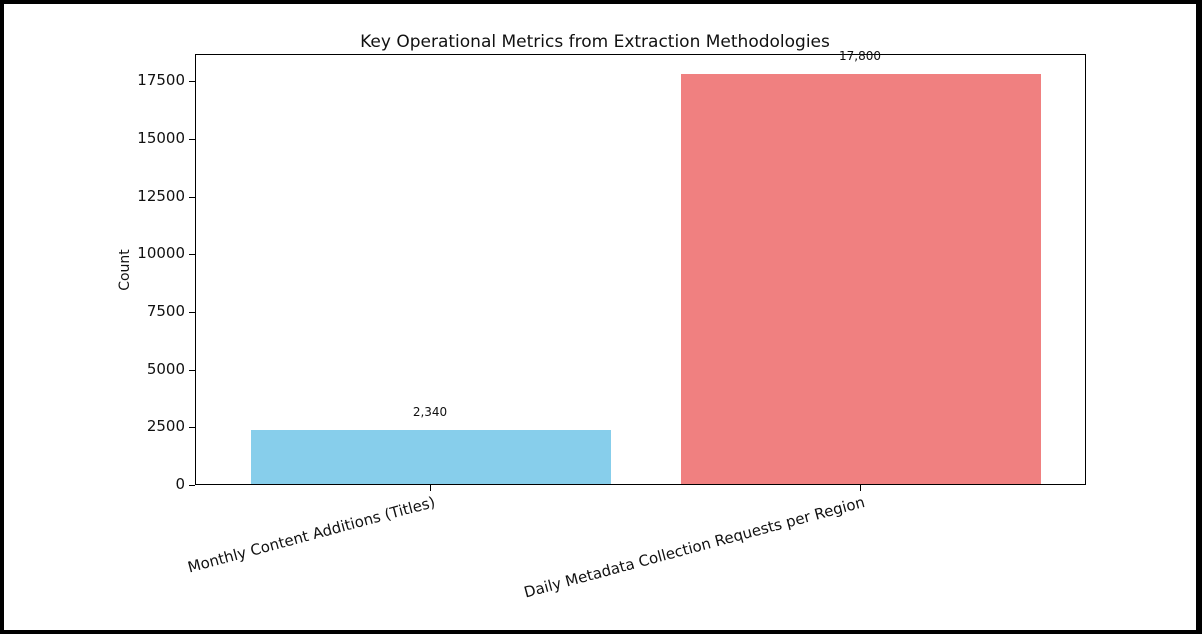 This screenshot has height=634, width=1202. Describe the element at coordinates (860, 55) in the screenshot. I see `bar-value-label: 17,800` at that location.